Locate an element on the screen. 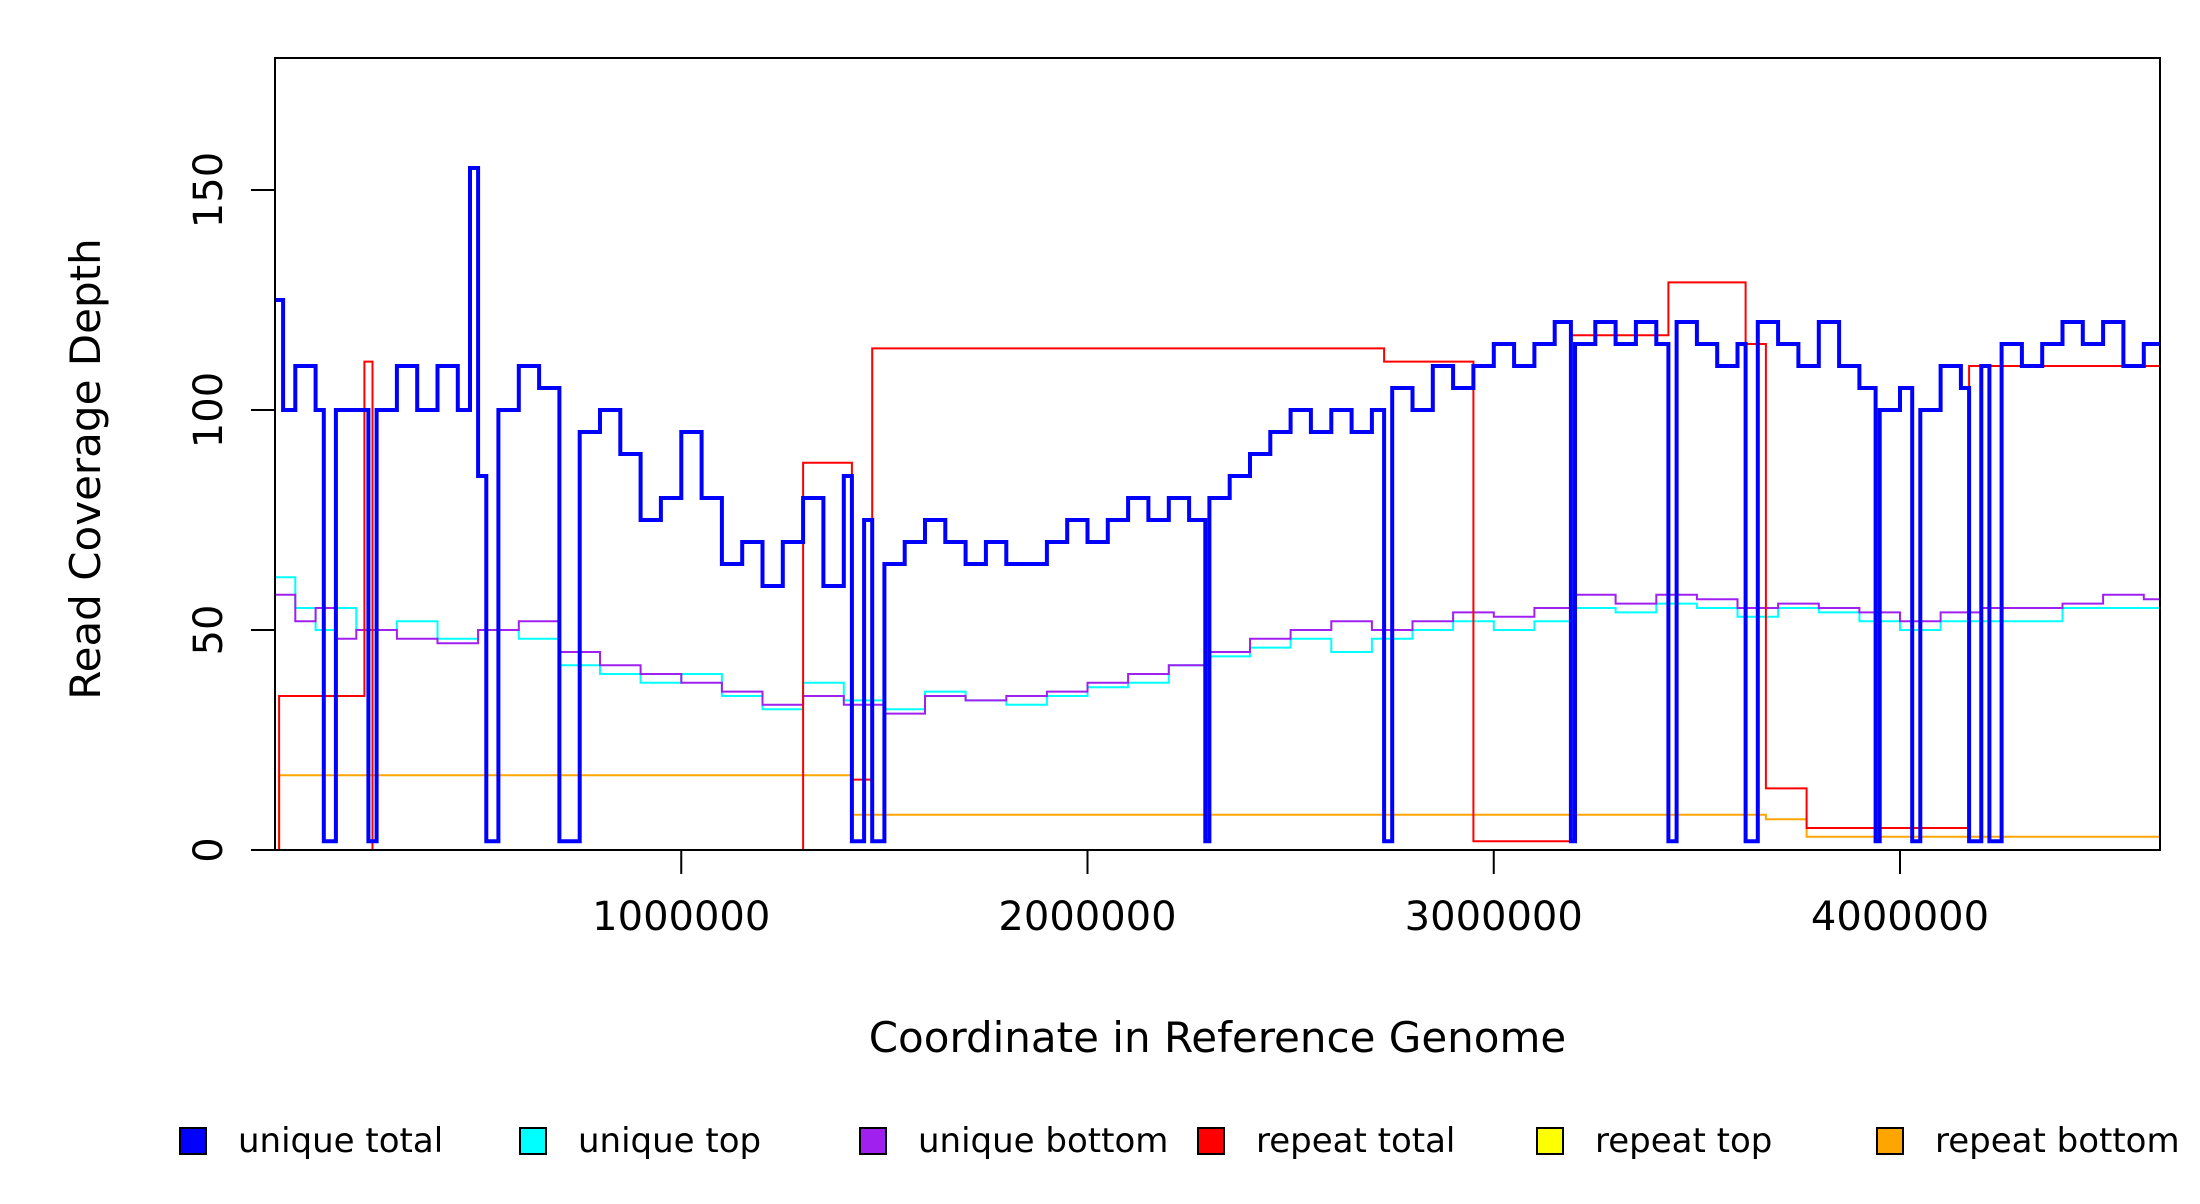  legend-item-unique-bottom: unique bottom is located at coordinates (1013, 1141).